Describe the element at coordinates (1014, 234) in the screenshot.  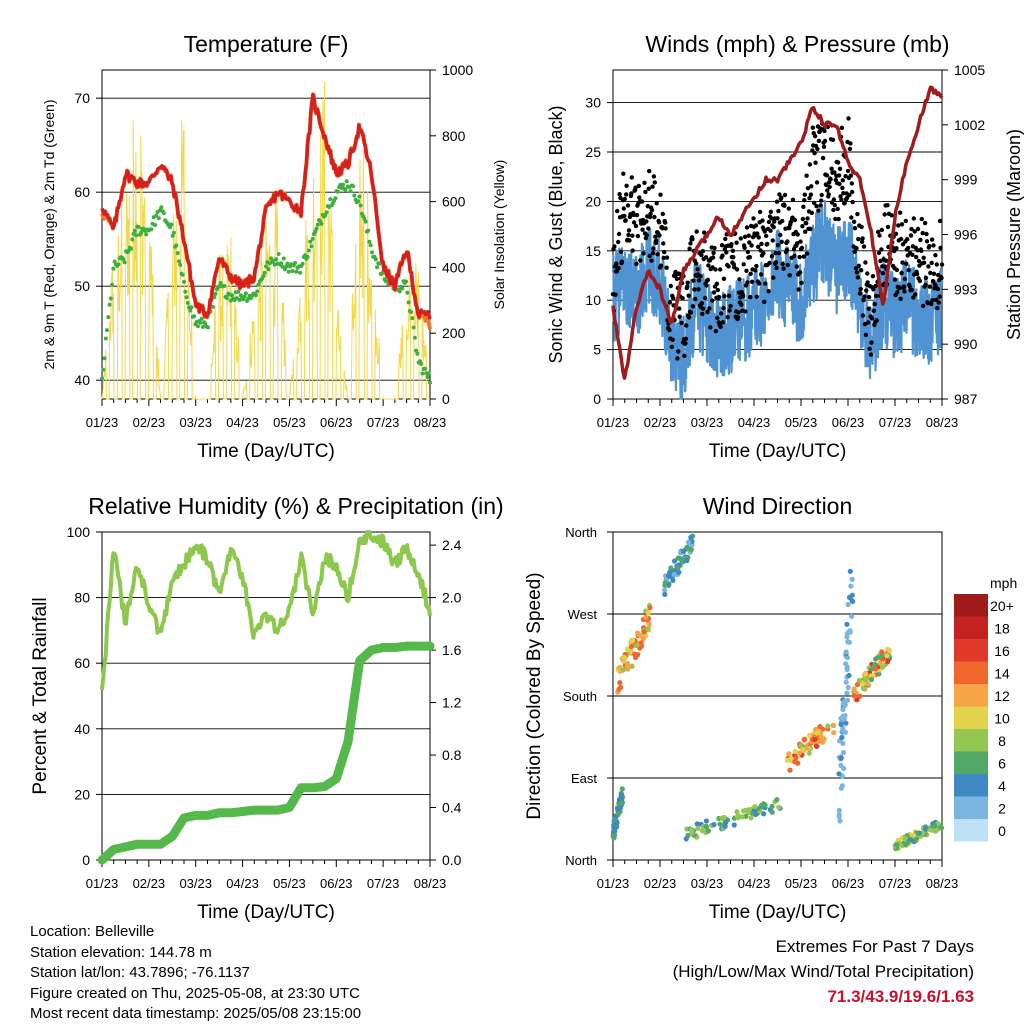
I see `y2-axis-title: Station Pressure (Maroon)` at that location.